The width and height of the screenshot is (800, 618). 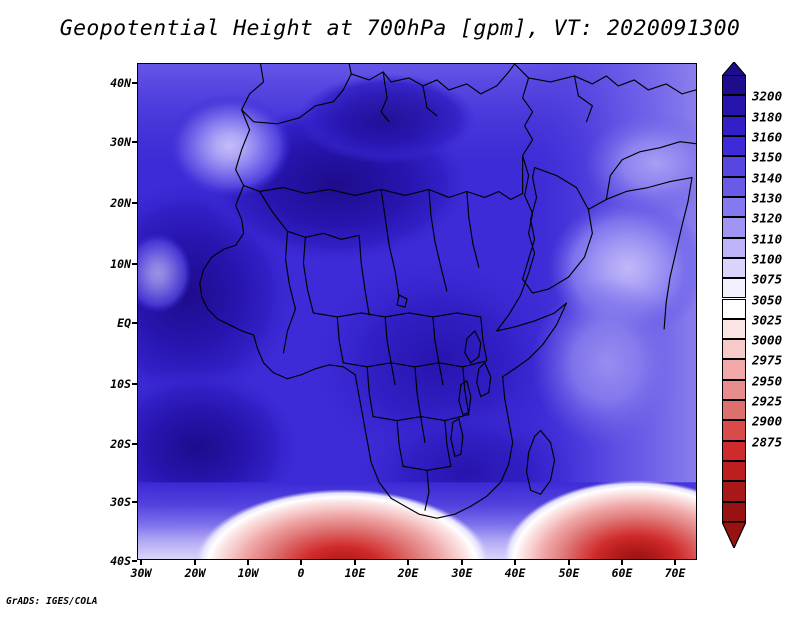 What do you see at coordinates (767, 259) in the screenshot?
I see `colorbar-tick-label: 3100` at bounding box center [767, 259].